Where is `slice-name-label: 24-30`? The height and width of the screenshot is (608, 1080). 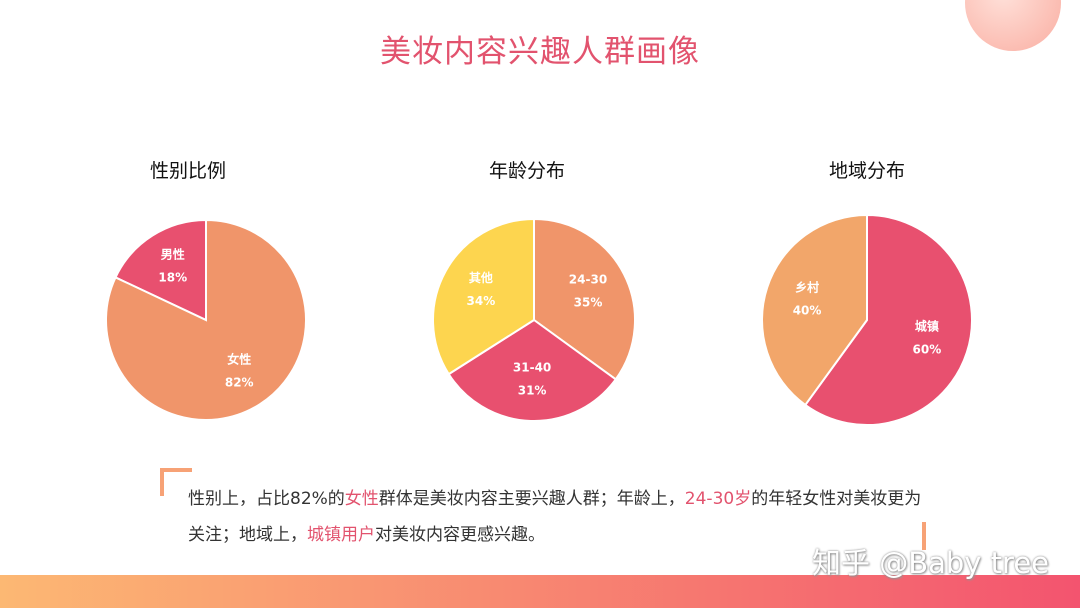
slice-name-label: 24-30 is located at coordinates (588, 279).